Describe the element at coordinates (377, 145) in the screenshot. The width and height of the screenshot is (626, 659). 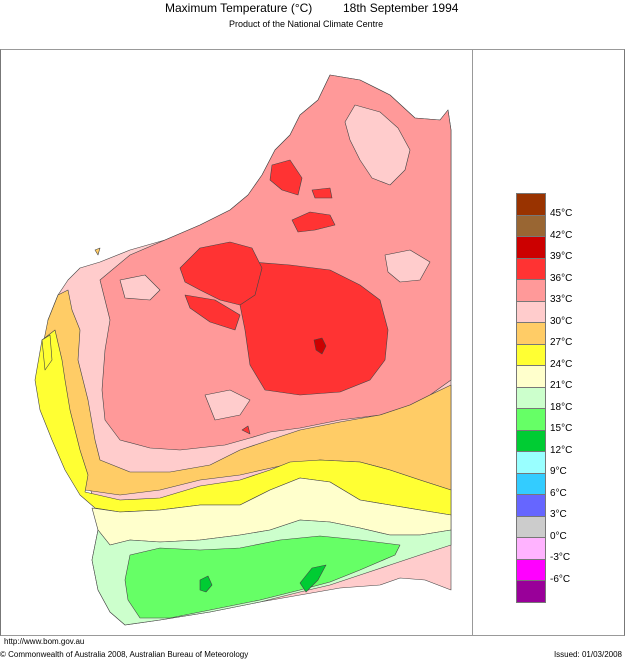
I see `zone-30-33-north` at that location.